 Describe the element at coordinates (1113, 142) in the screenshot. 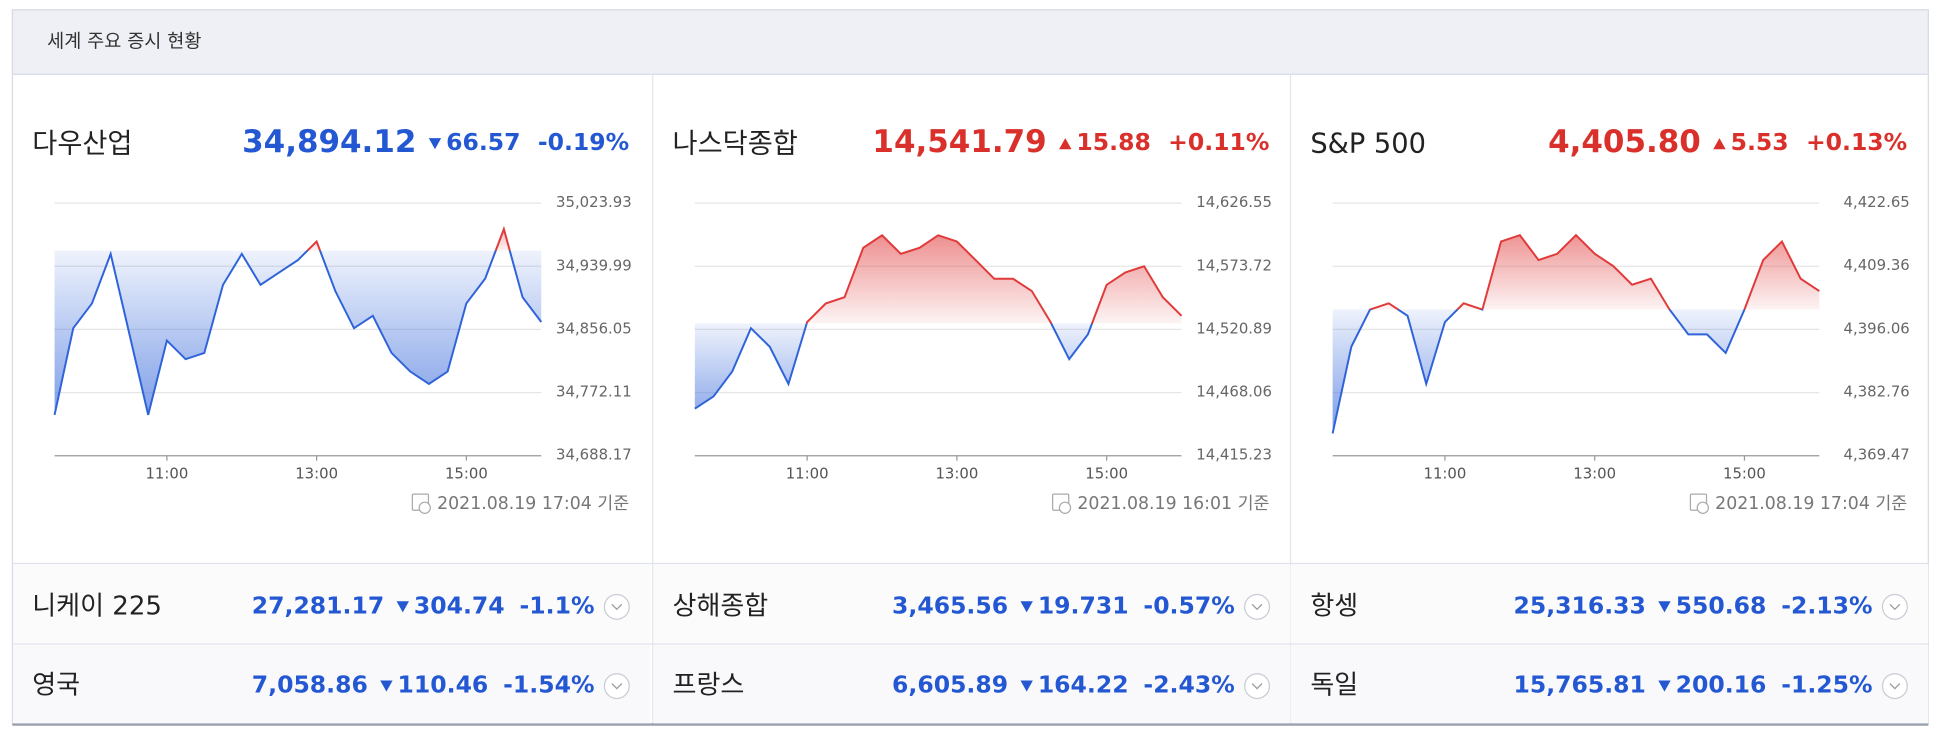

I see `change: 15.88` at that location.